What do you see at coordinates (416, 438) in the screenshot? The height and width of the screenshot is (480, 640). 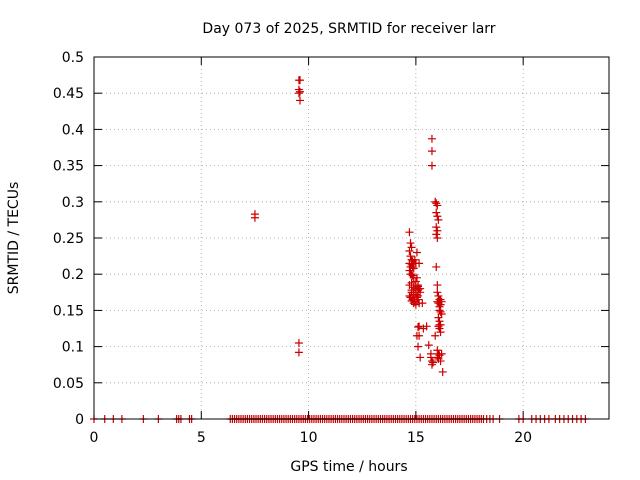 I see `x-tick-label: 15` at bounding box center [416, 438].